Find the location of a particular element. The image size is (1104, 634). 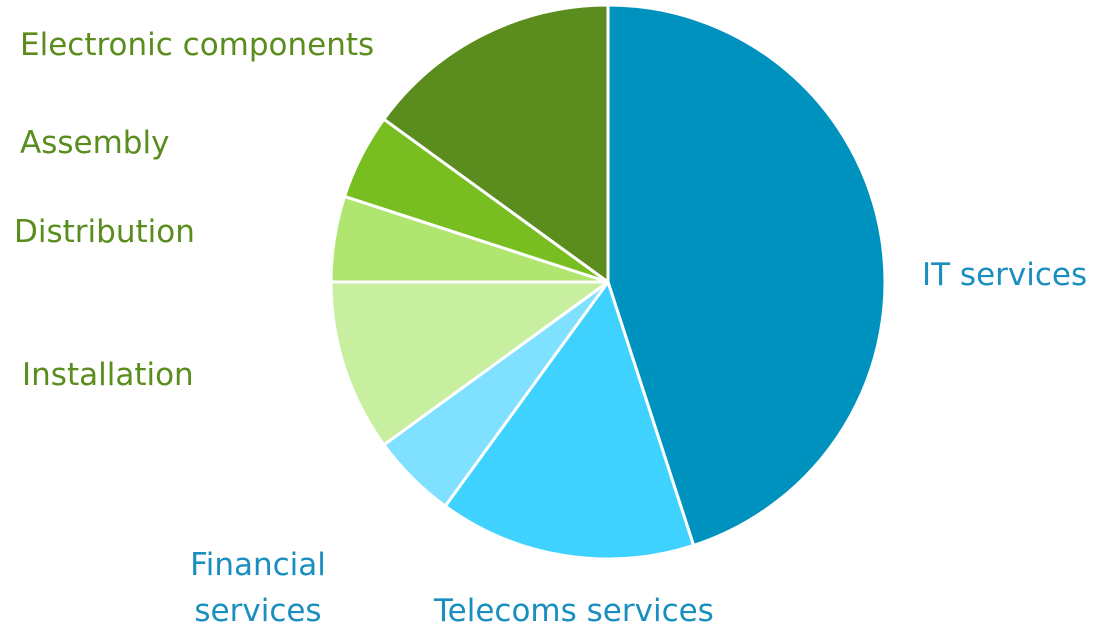

slice-label: Distribution is located at coordinates (104, 232).